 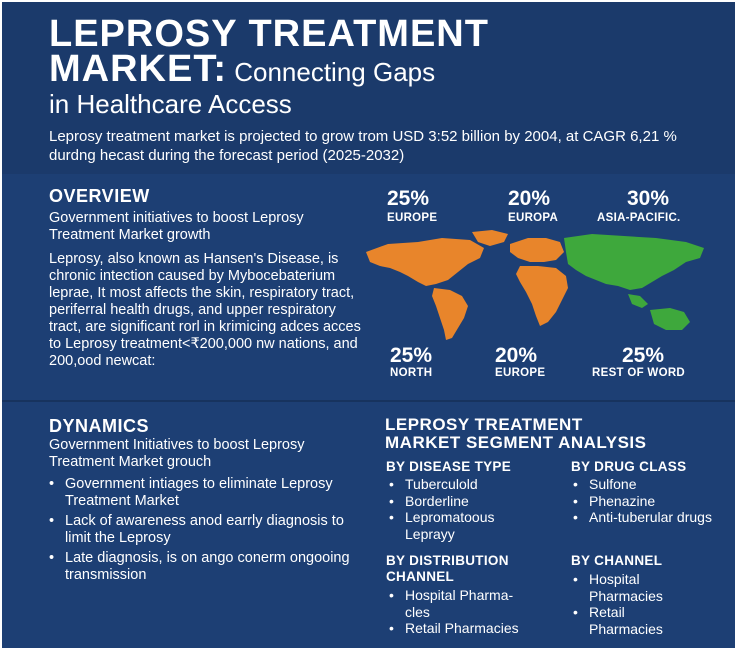 What do you see at coordinates (269, 34) in the screenshot?
I see `title-line-1: LEPROSY TREATMENT` at bounding box center [269, 34].